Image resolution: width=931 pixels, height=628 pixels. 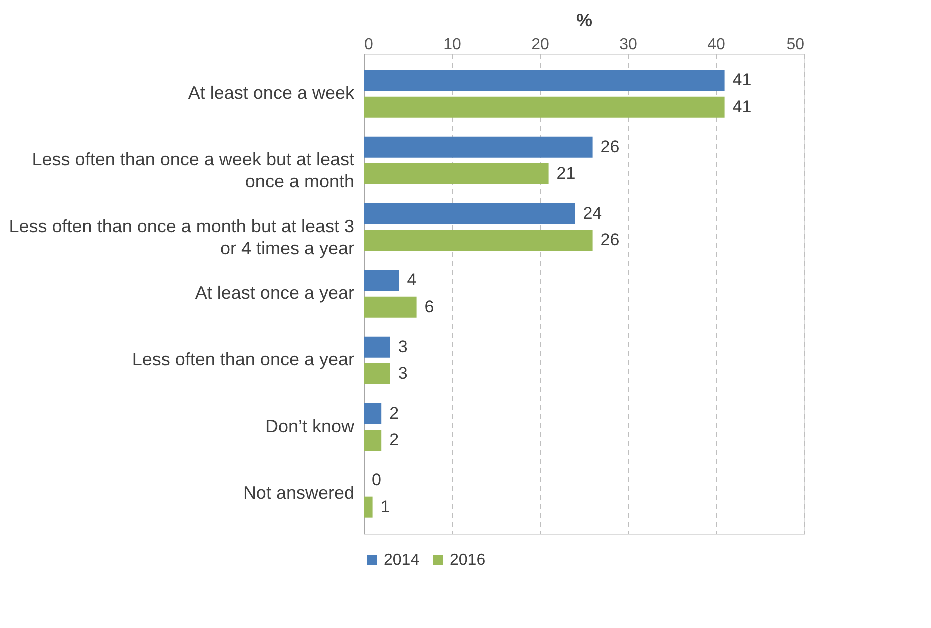 What do you see at coordinates (275, 293) in the screenshot?
I see `y-tick-label: At least once a year` at bounding box center [275, 293].